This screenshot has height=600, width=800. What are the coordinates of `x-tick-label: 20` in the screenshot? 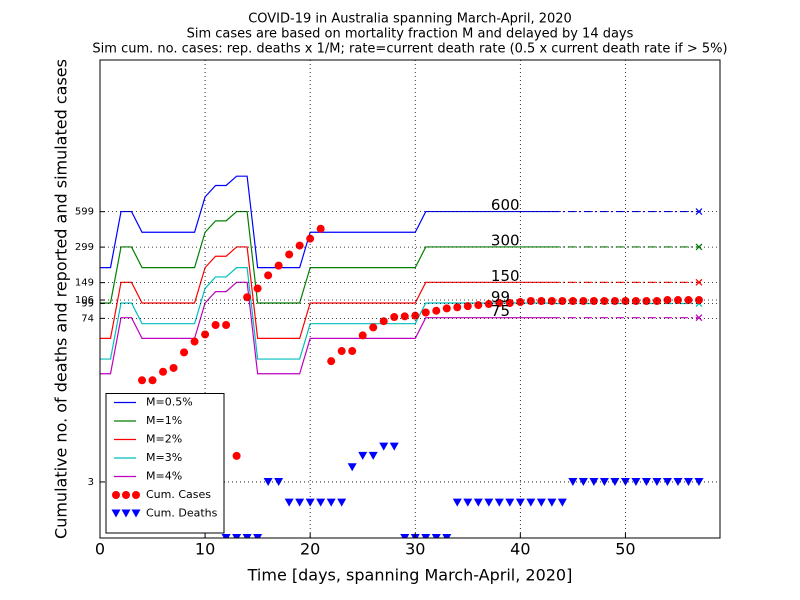 It's located at (310, 549).